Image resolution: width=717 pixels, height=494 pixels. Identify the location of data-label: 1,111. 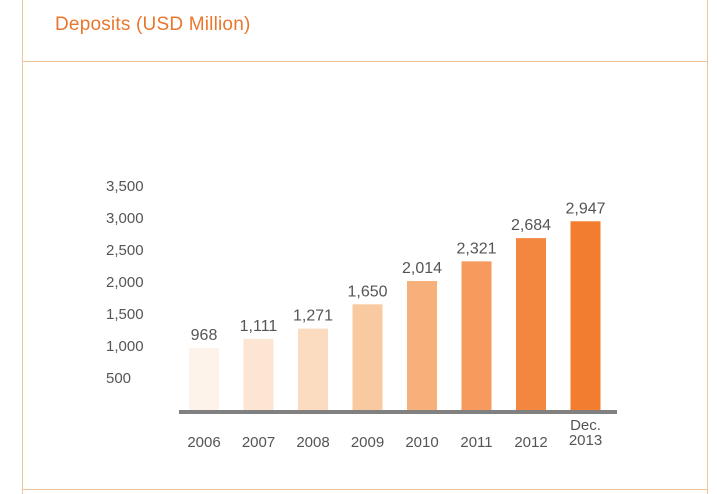
(259, 326).